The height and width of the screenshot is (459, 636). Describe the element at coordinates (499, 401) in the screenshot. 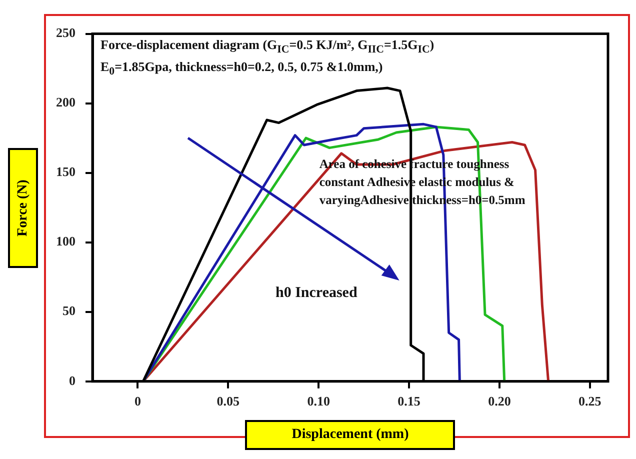

I see `x-tick-label: 0.20` at that location.